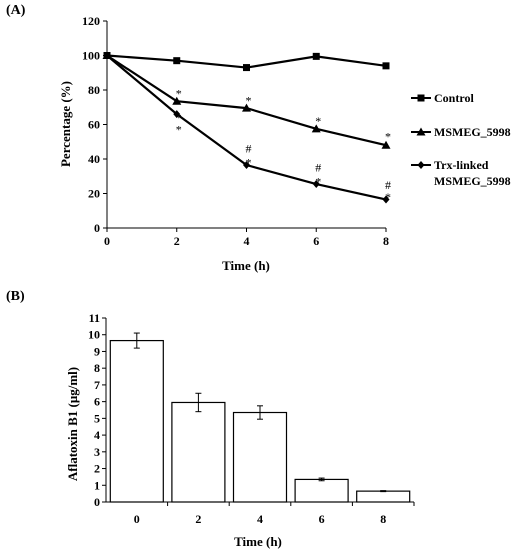 The image size is (530, 550). What do you see at coordinates (283, 145) in the screenshot?
I see `significance-annotations: ******#* #* #*` at bounding box center [283, 145].